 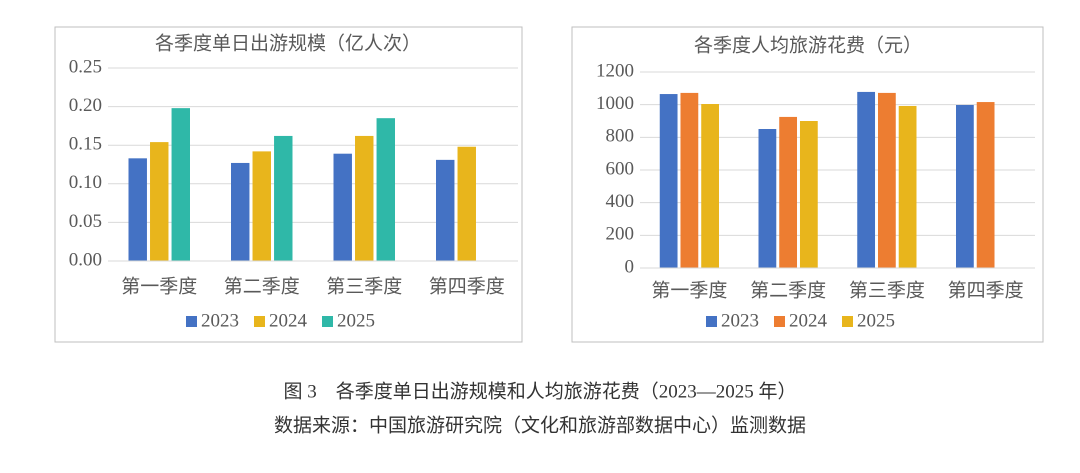 I want to click on chart-title: 各季度人均旅游花费（元）, so click(x=808, y=45).